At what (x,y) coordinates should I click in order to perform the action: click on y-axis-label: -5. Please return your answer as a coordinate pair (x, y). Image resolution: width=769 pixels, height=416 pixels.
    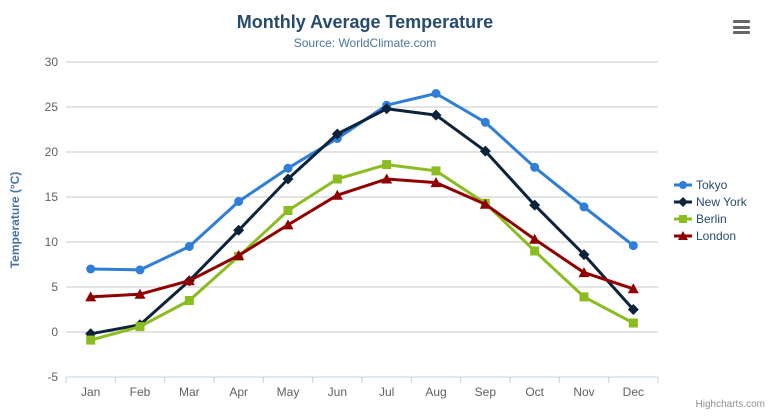
    Looking at the image, I should click on (52, 377).